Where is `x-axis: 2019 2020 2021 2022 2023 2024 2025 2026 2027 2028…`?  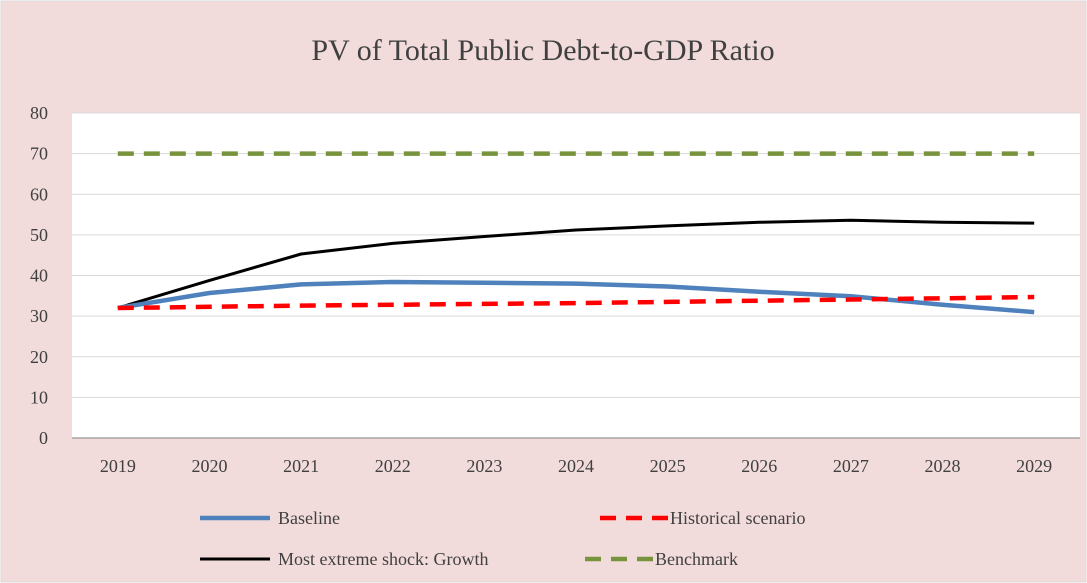 x-axis: 2019 2020 2021 2022 2023 2024 2025 2026 2027 2028… is located at coordinates (576, 466).